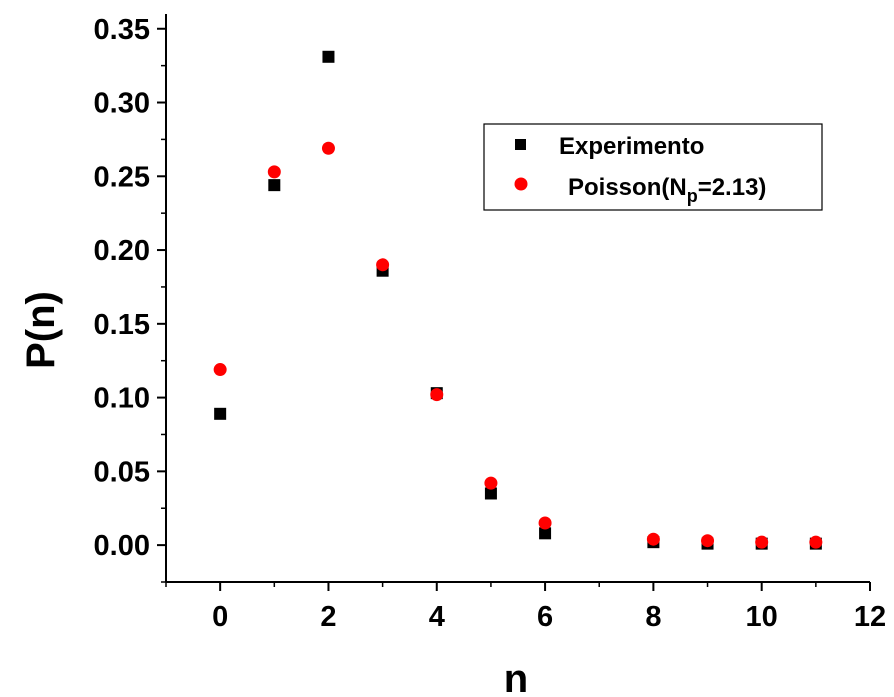 Image resolution: width=894 pixels, height=697 pixels. Describe the element at coordinates (122, 472) in the screenshot. I see `y-tick-label: 0.05` at that location.